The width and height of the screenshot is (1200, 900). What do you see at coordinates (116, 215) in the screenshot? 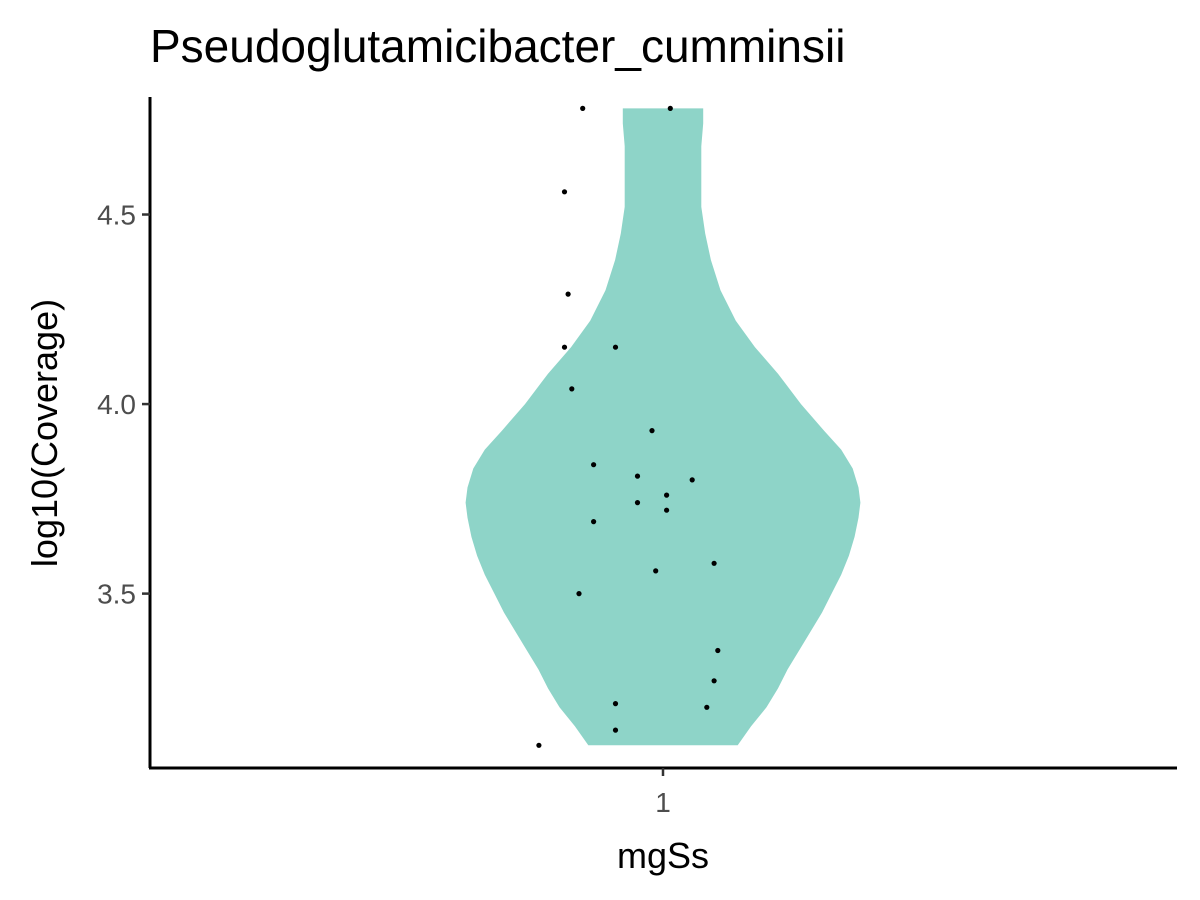
I see `y-tick-label: 4.5` at bounding box center [116, 215].